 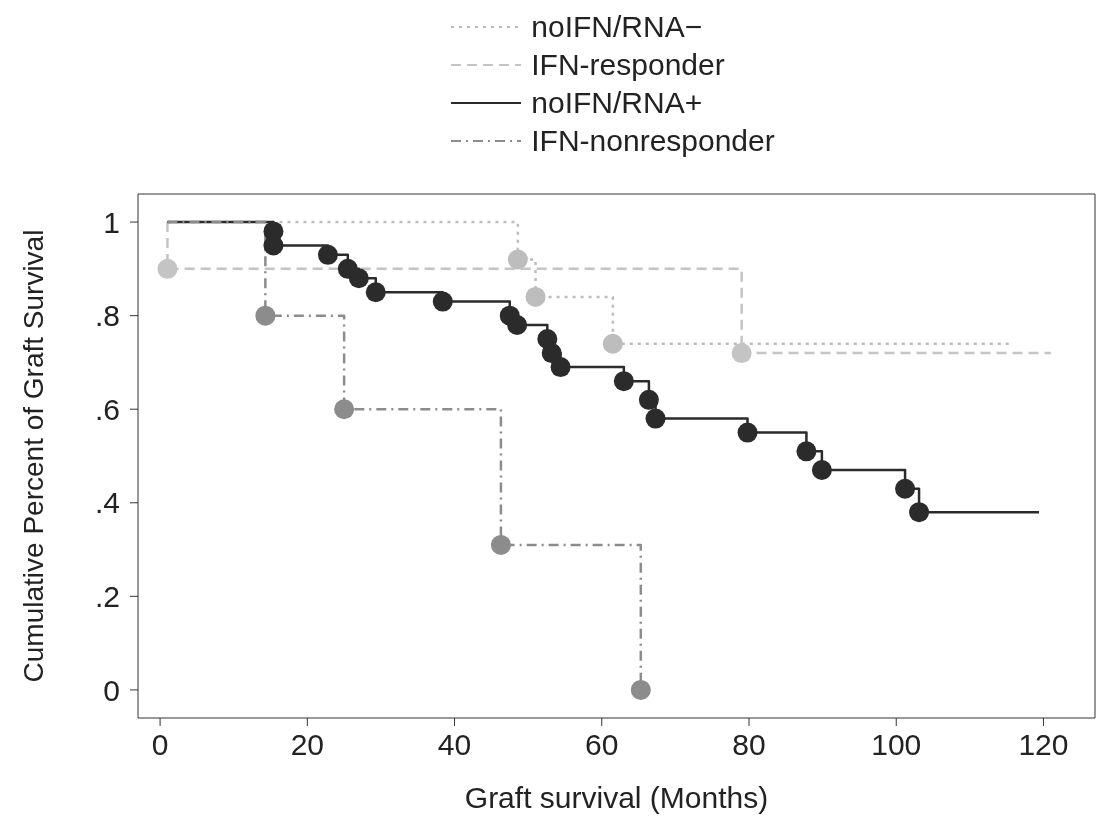 What do you see at coordinates (107, 316) in the screenshot?
I see `y-tick-label: .8` at bounding box center [107, 316].